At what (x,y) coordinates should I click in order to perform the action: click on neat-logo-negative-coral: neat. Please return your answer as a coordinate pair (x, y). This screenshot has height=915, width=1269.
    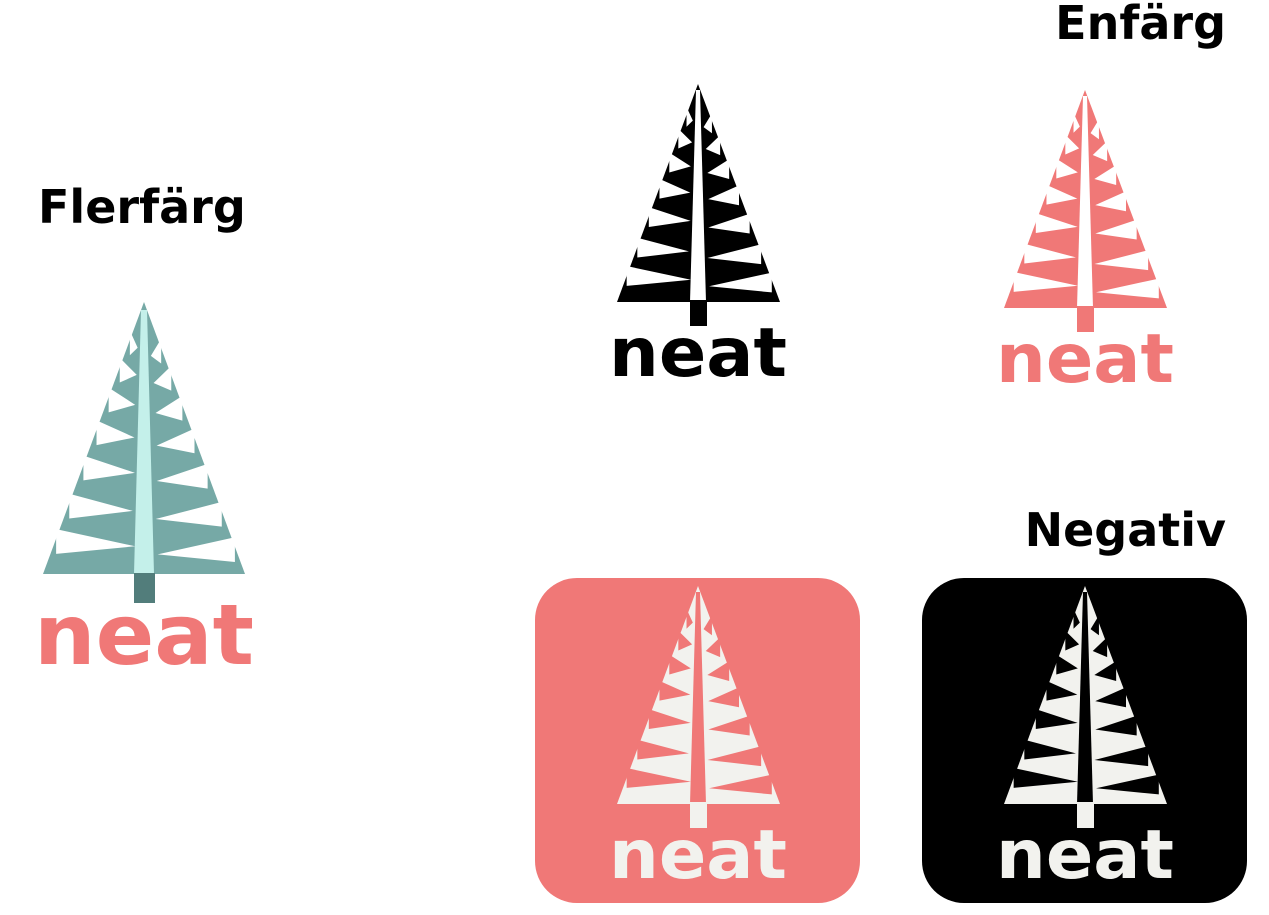
    Looking at the image, I should click on (698, 740).